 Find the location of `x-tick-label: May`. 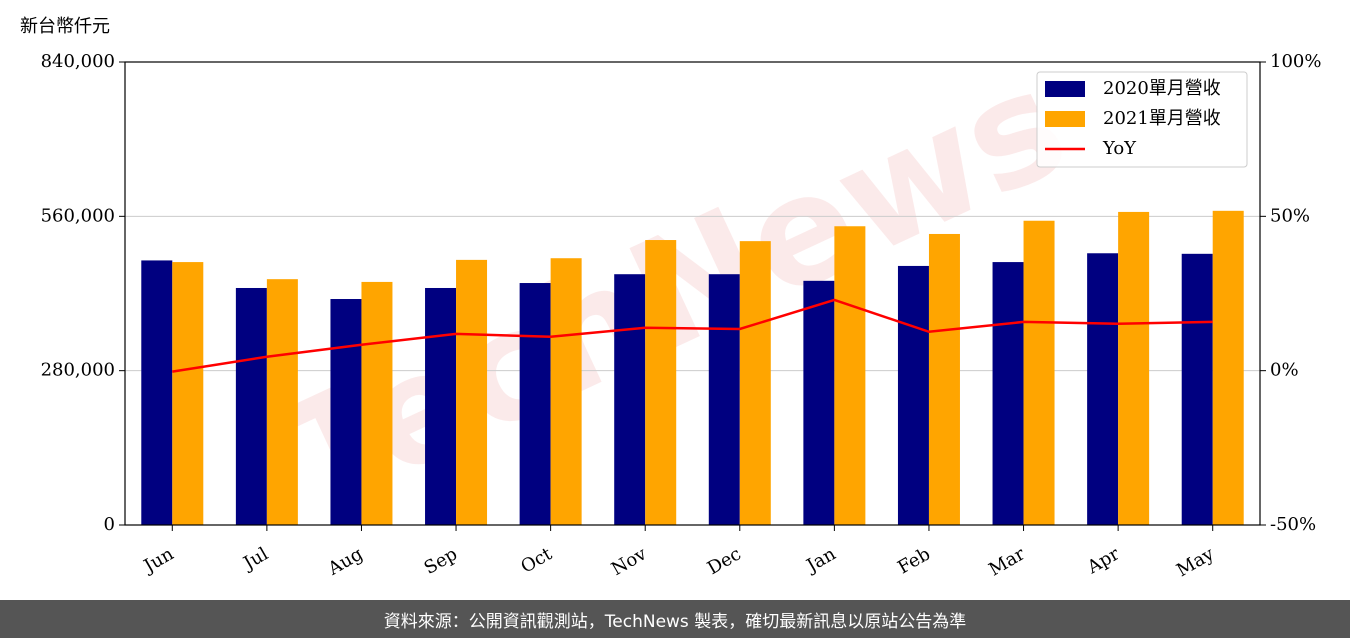

x-tick-label: May is located at coordinates (1195, 562).